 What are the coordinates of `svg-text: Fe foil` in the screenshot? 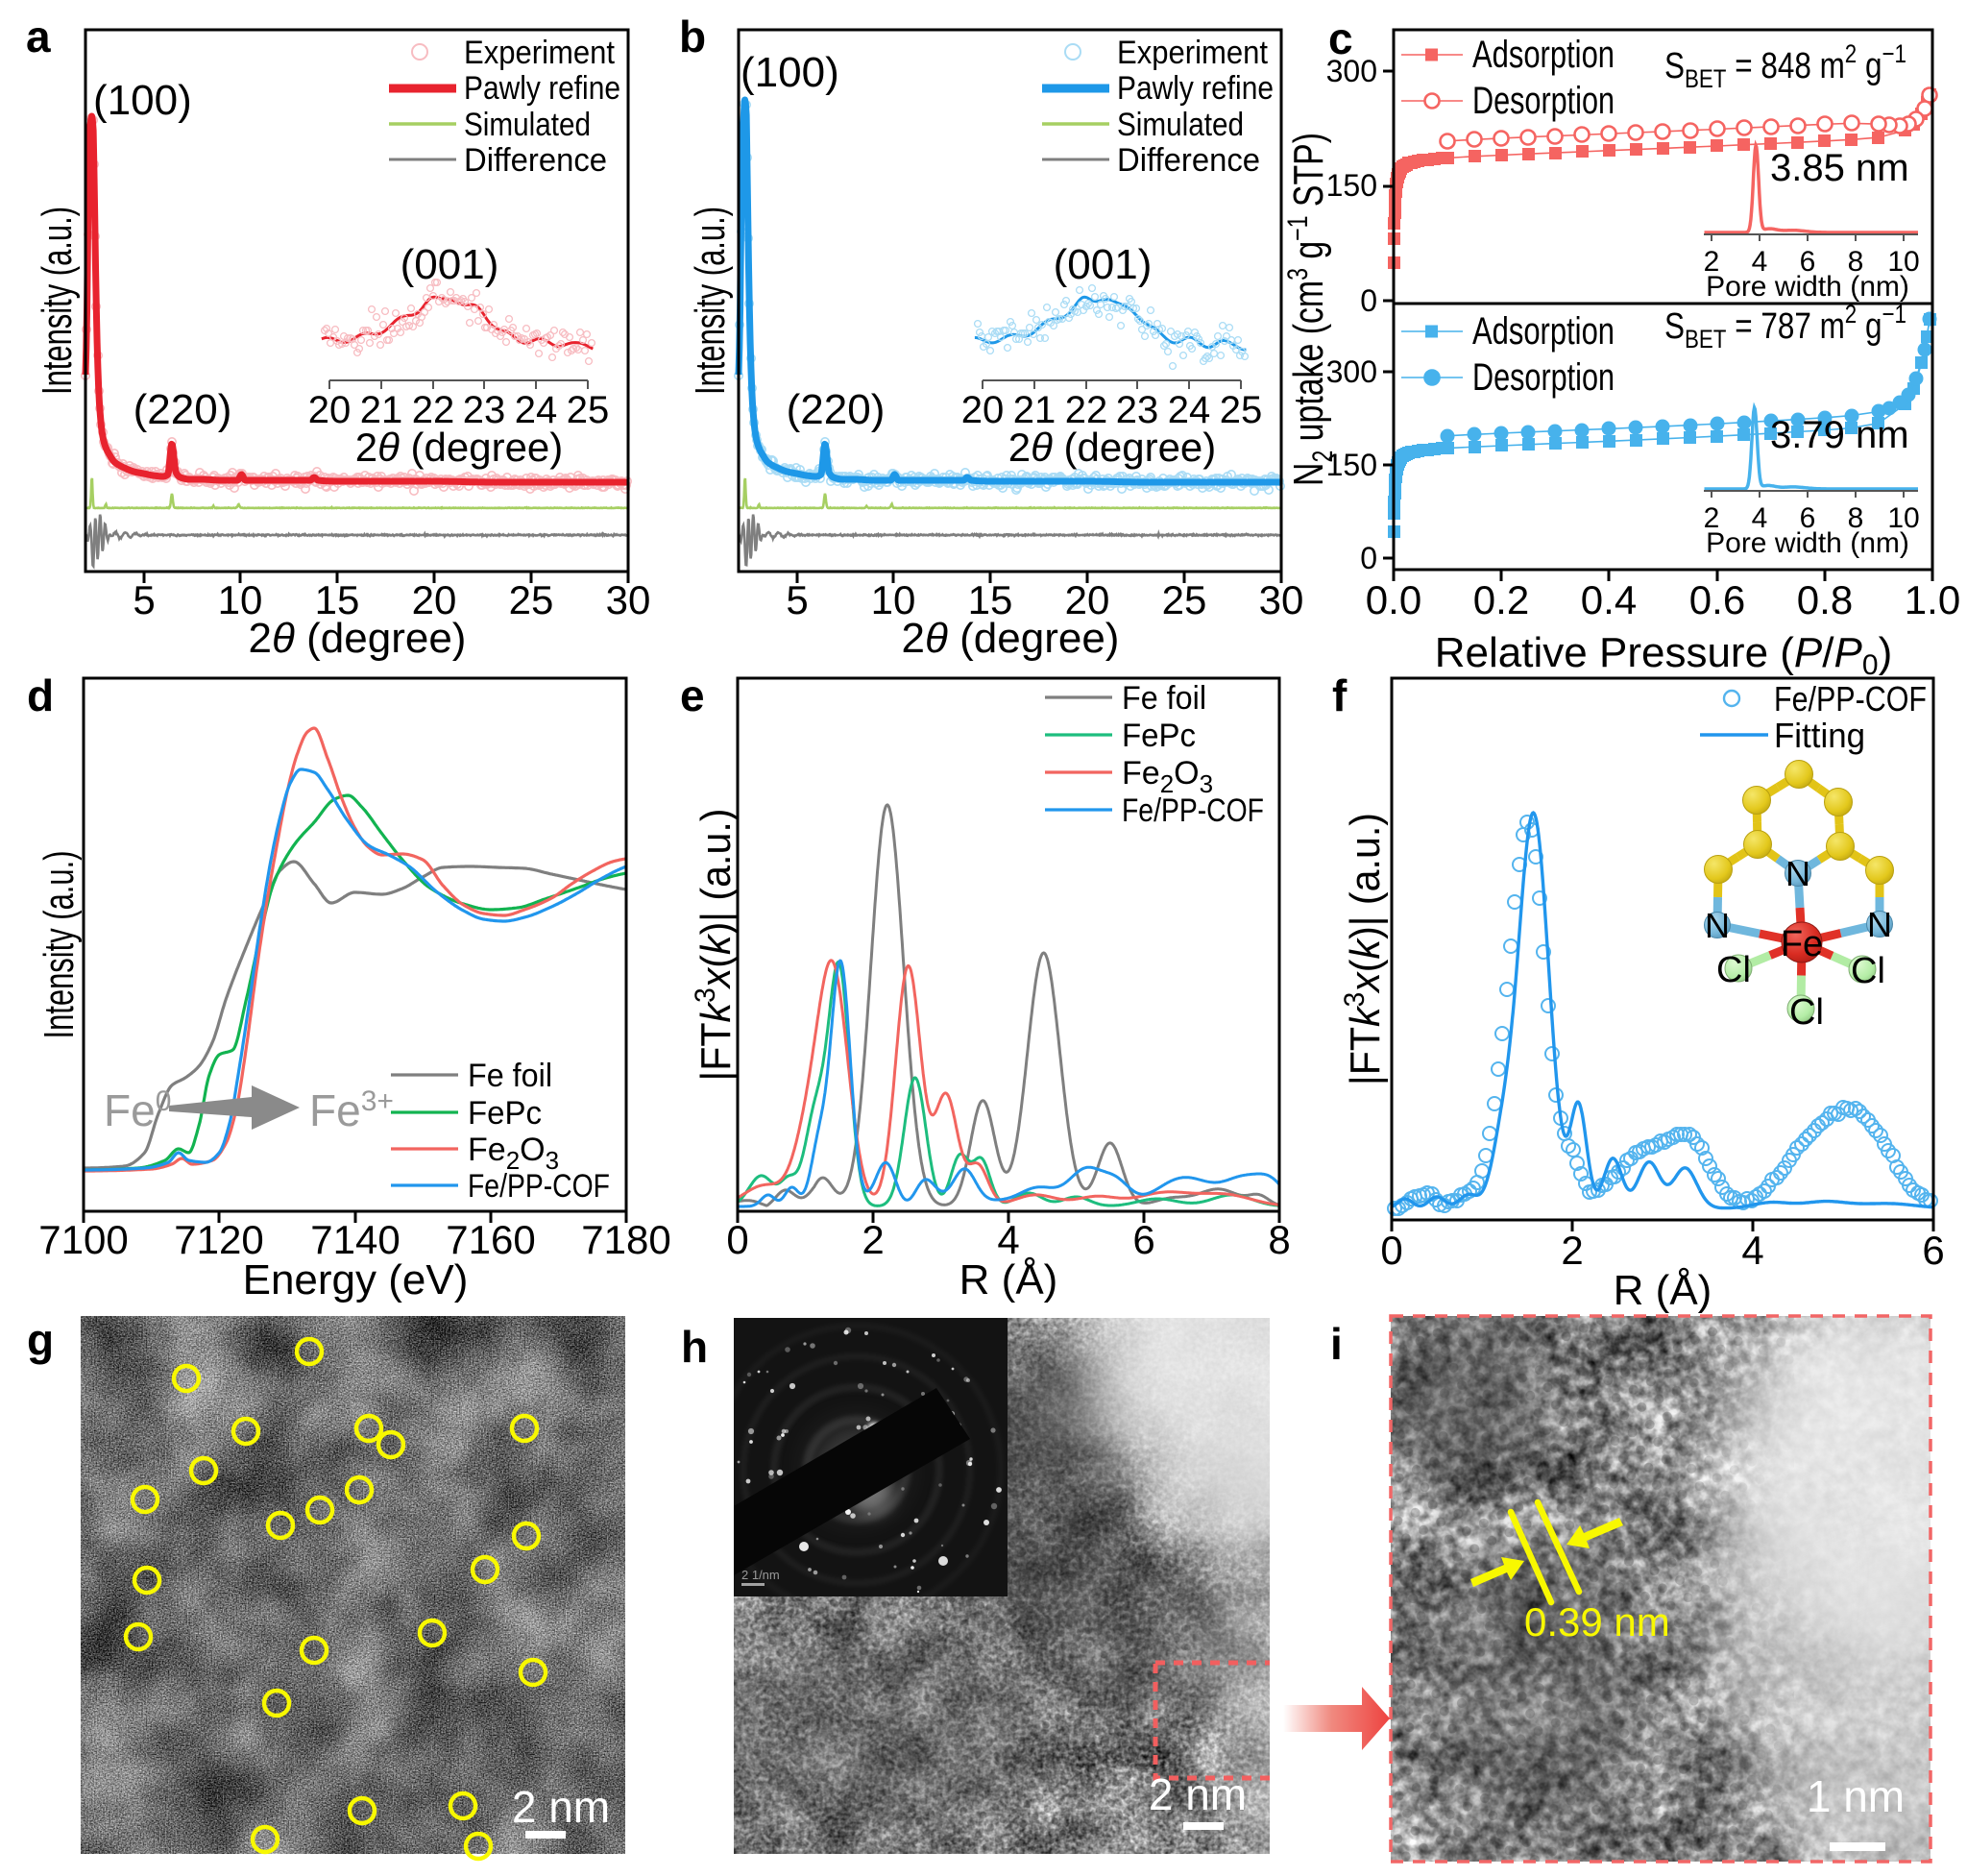 It's located at (510, 1076).